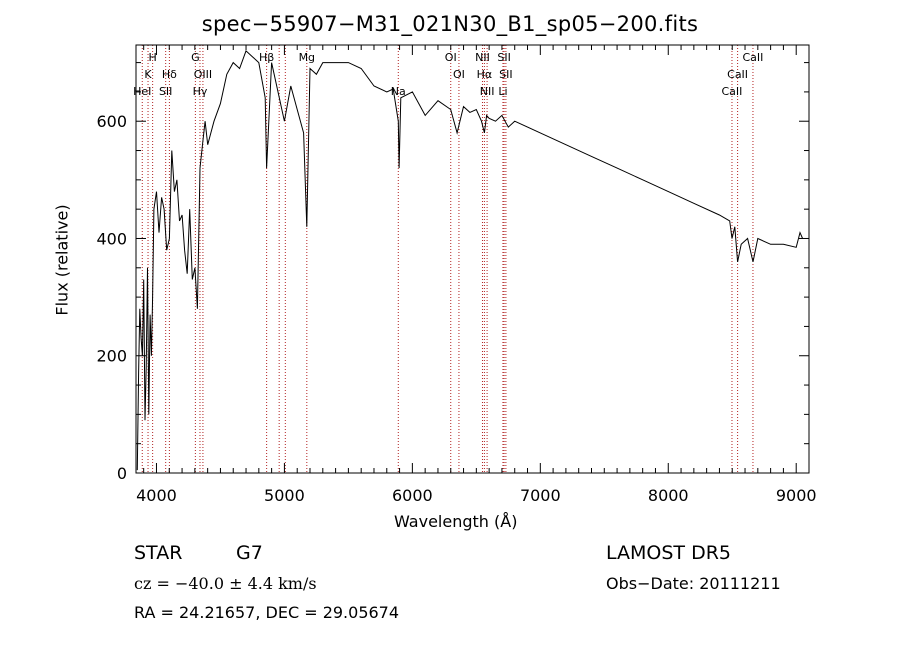  I want to click on marker-label-20: Li, so click(502, 91).